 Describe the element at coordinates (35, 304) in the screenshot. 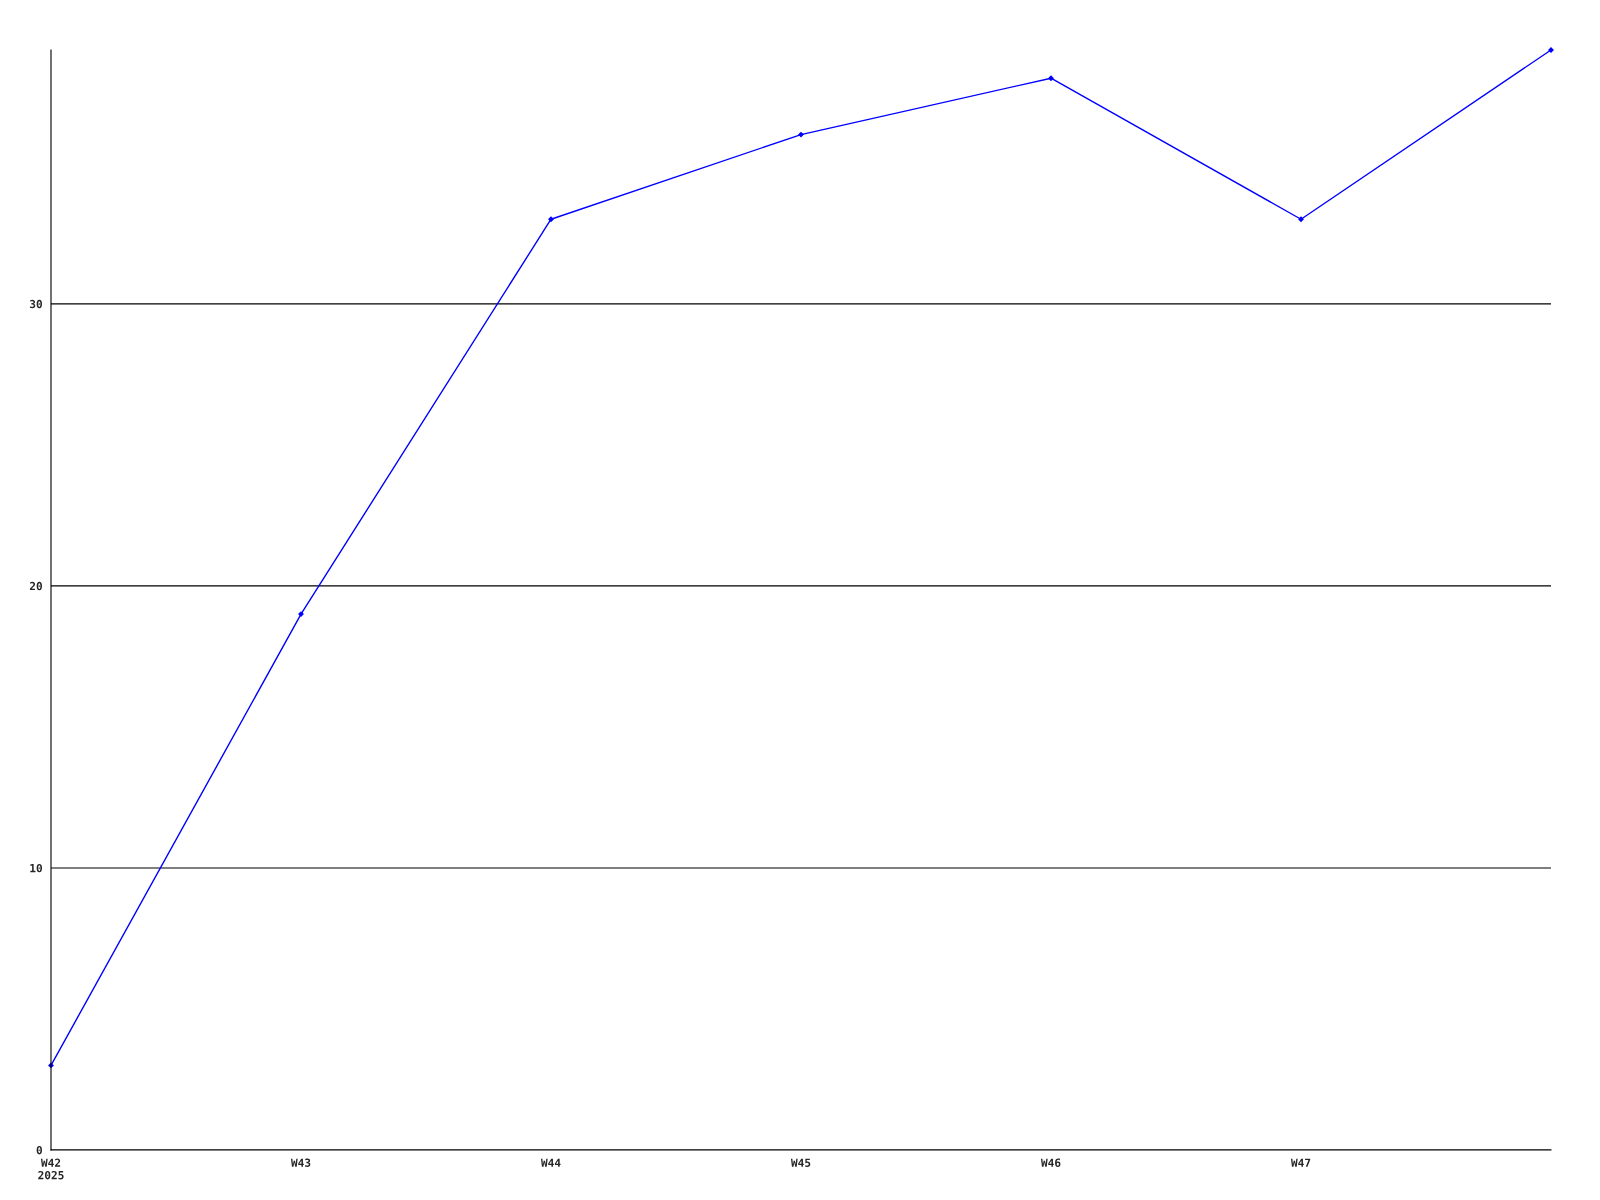

I see `y-tick-label: 30` at that location.